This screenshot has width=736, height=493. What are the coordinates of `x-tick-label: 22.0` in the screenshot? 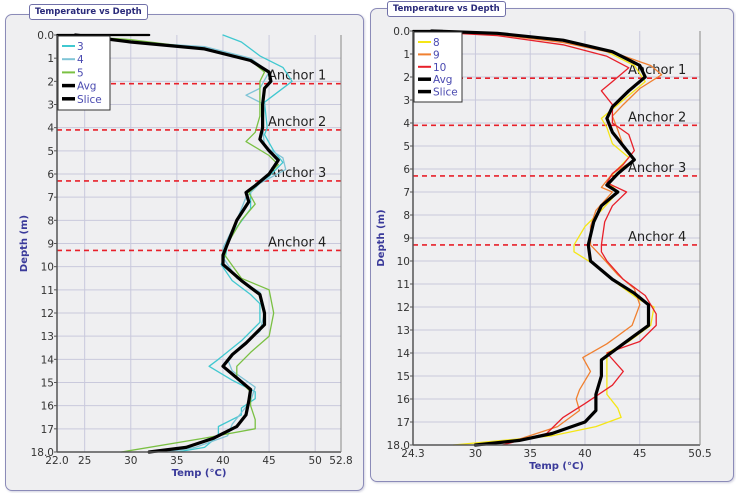 It's located at (56, 461).